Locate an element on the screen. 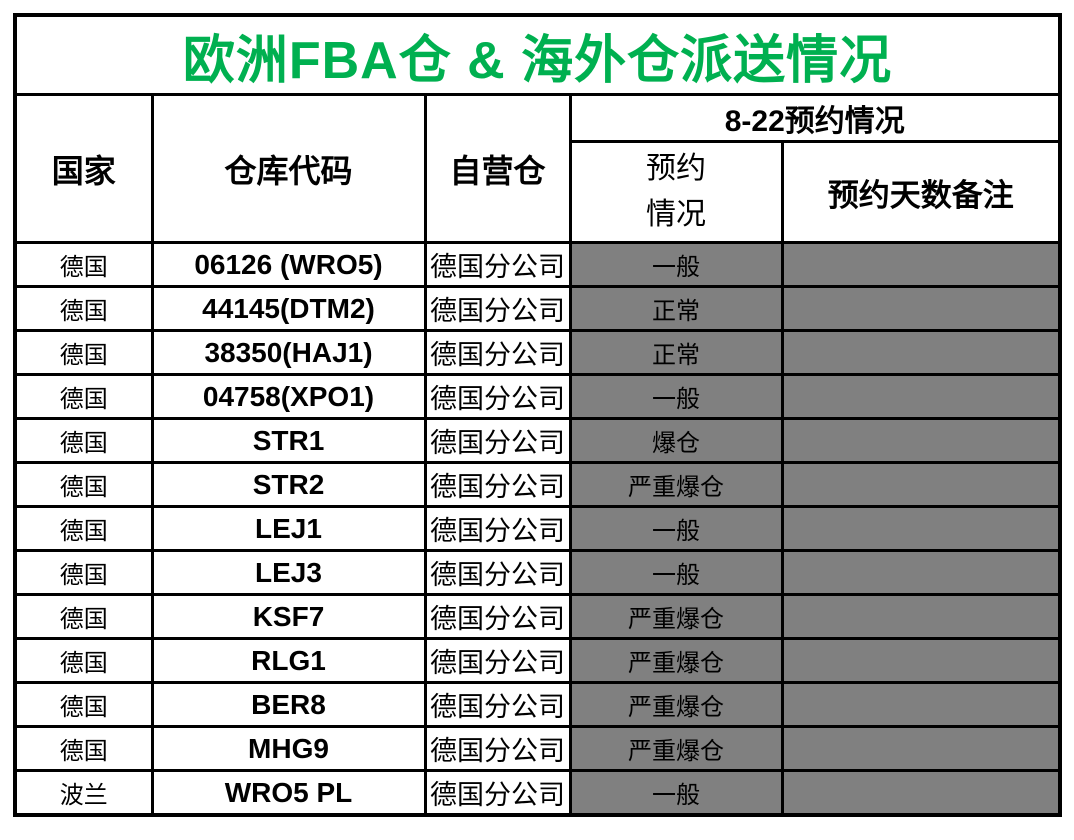 This screenshot has width=1074, height=840. table-row: 德国 06126 (WRO5) 德国分公司 一般 is located at coordinates (537, 264).